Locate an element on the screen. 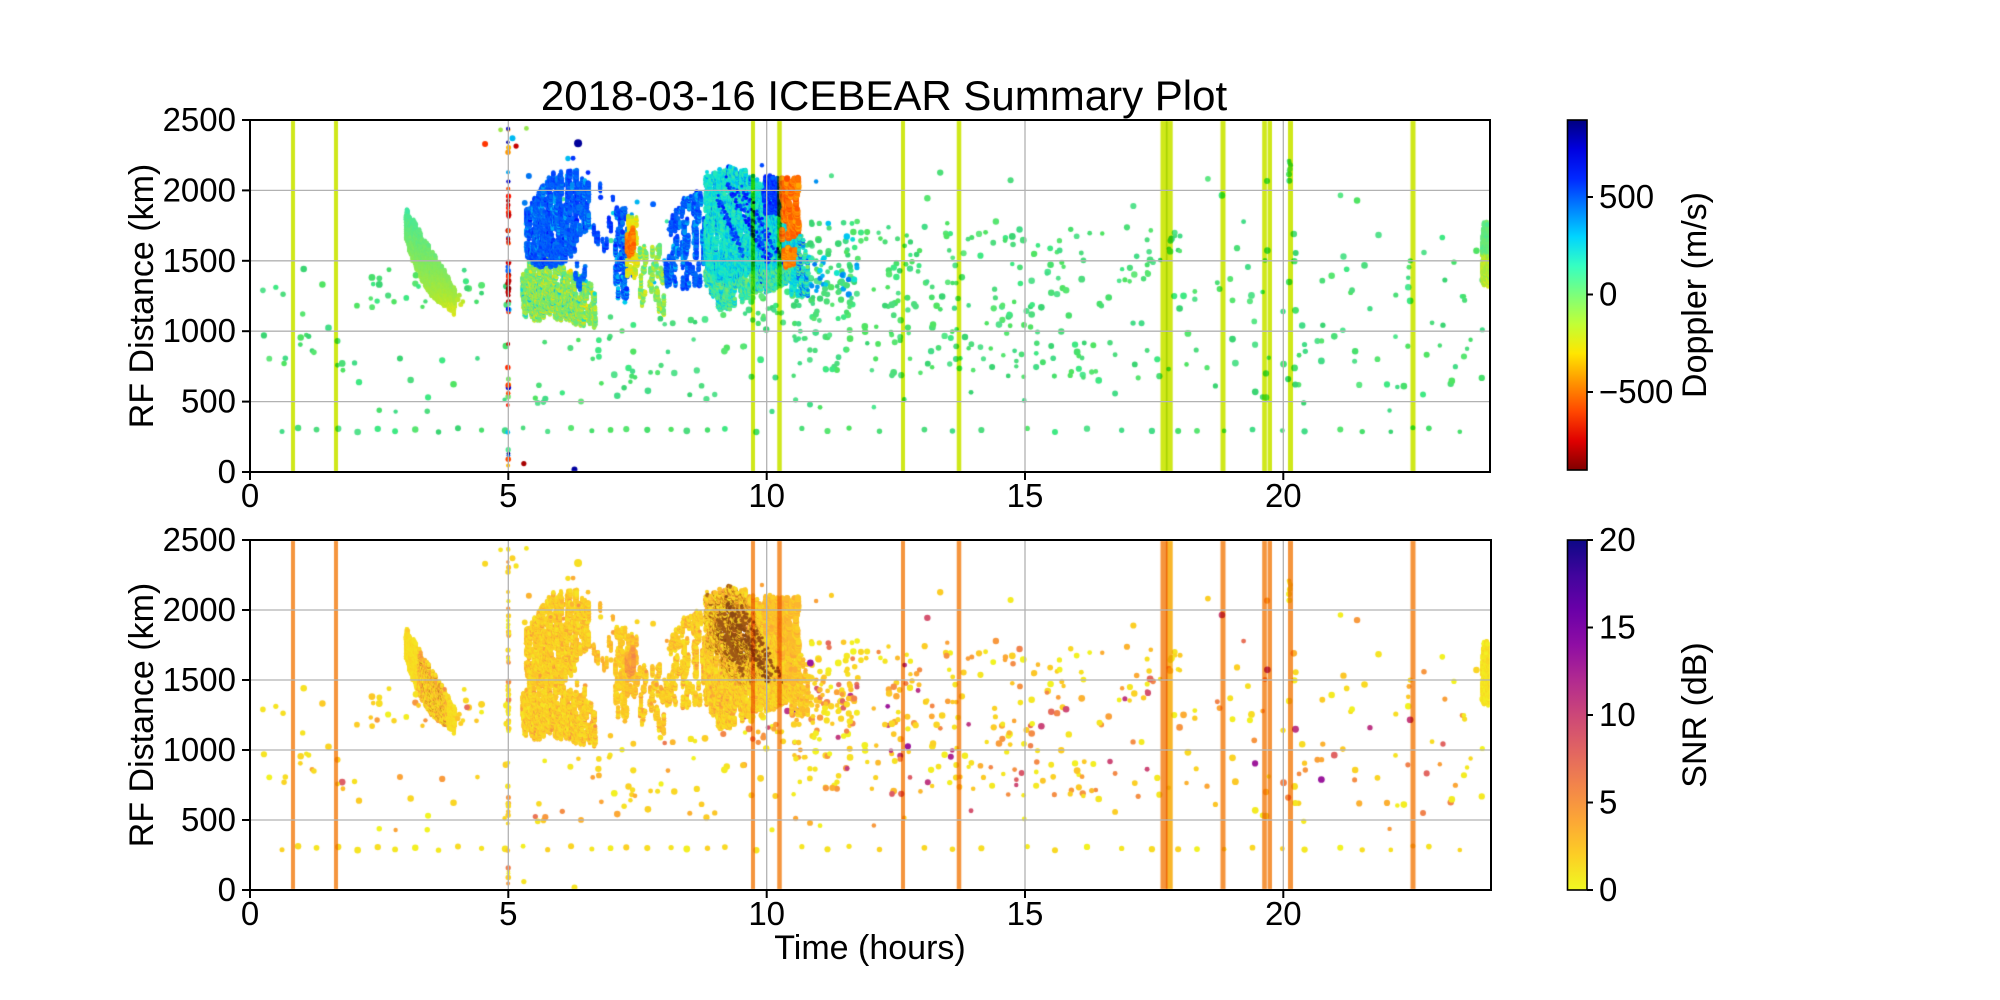 The image size is (2000, 1000). svg-text:2018-03-16 ICEBEAR Summary Plo: 2018-03-16 ICEBEAR Summary Plot is located at coordinates (884, 95).